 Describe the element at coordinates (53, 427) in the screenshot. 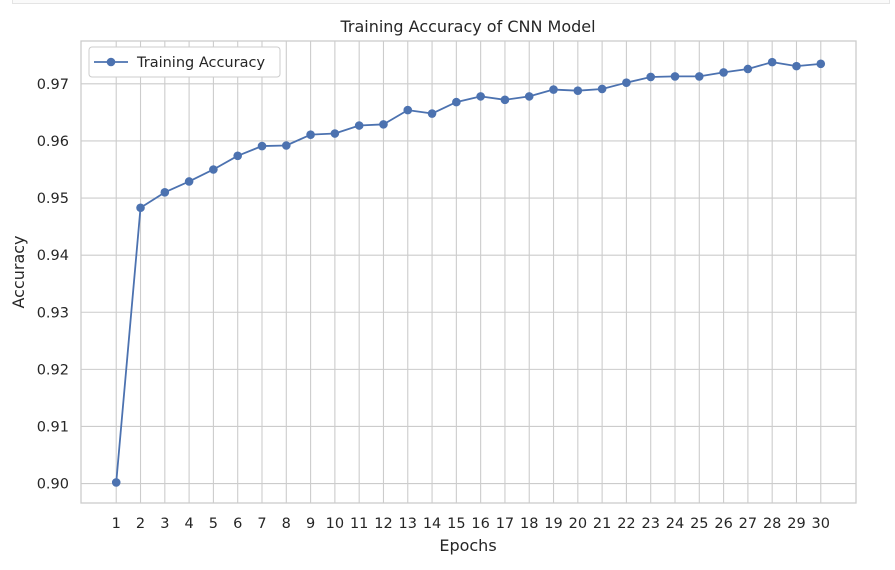

I see `y-tick-label: 0.91` at that location.